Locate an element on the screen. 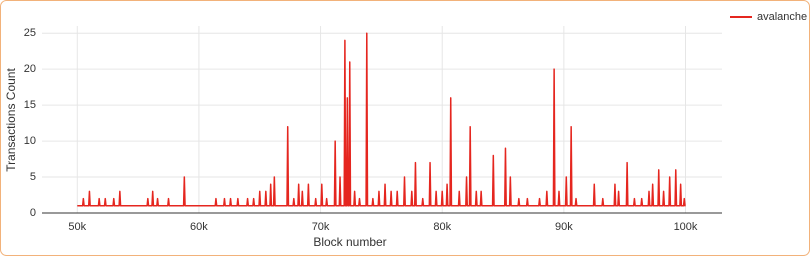  y-tick-label: 20 is located at coordinates (30, 69).